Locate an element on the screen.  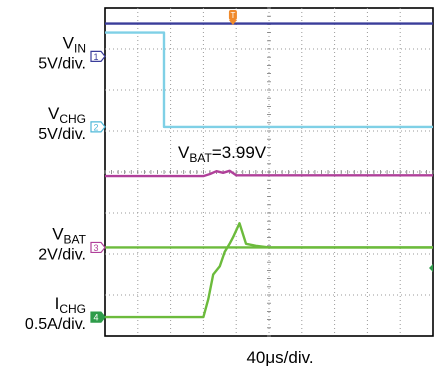
channel-marker-number: 1 is located at coordinates (95, 57).